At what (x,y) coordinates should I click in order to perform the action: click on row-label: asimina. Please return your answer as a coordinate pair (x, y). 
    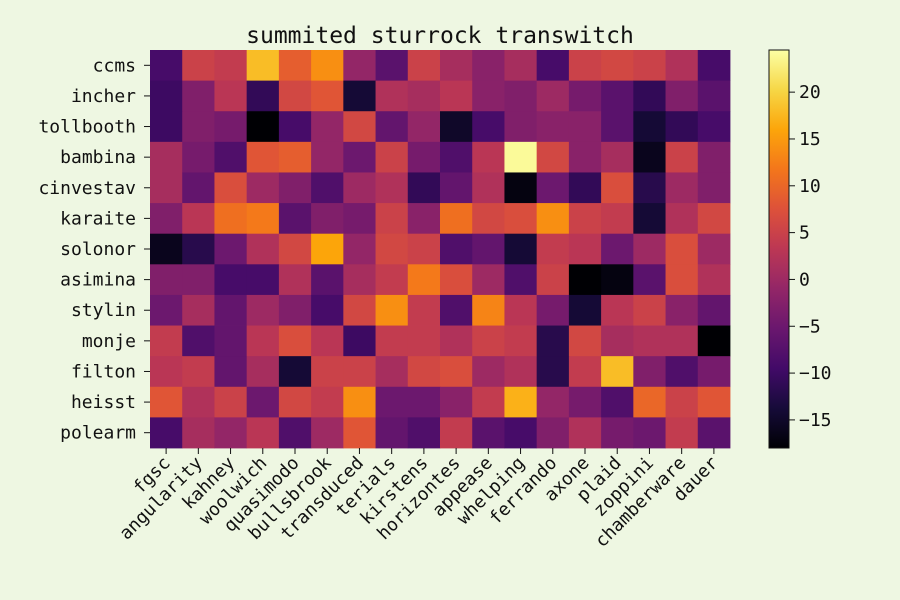
    Looking at the image, I should click on (98, 280).